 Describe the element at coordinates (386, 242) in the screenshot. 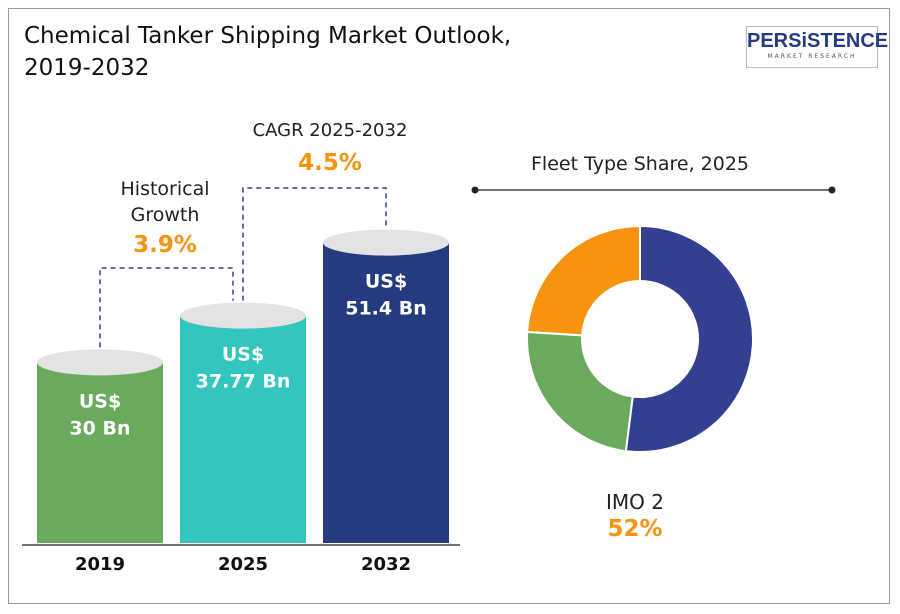

I see `bar-top-2032` at that location.